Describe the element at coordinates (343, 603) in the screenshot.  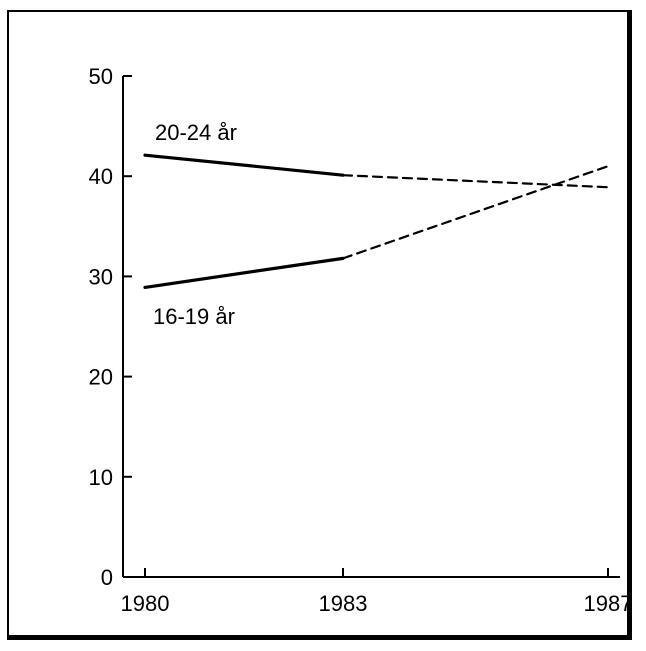
I see `x-tick-label: 1983` at that location.